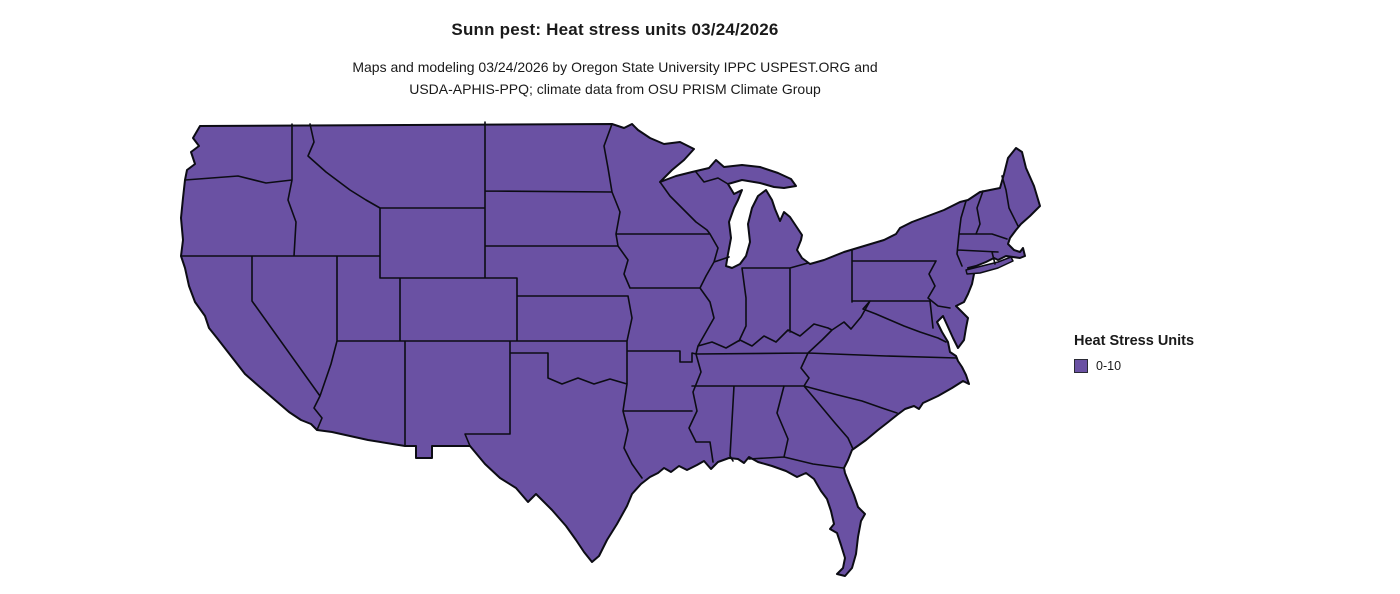 This screenshot has height=594, width=1400. Describe the element at coordinates (1081, 366) in the screenshot. I see `legend-swatch-icon` at that location.